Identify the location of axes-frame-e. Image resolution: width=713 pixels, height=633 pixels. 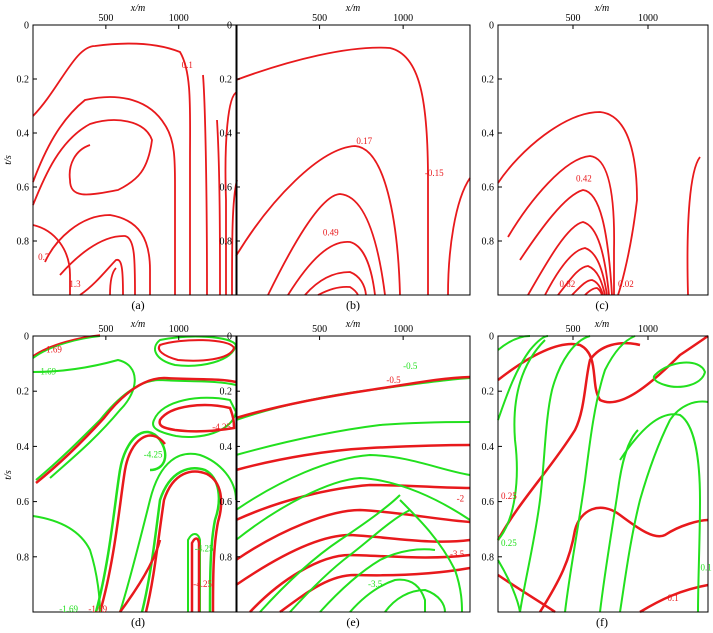
(353, 474).